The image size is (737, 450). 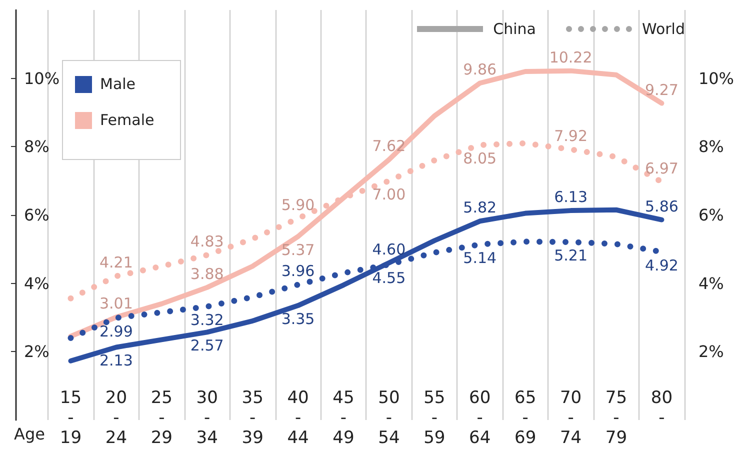 What do you see at coordinates (711, 352) in the screenshot?
I see `y-tick-label: 2%` at bounding box center [711, 352].